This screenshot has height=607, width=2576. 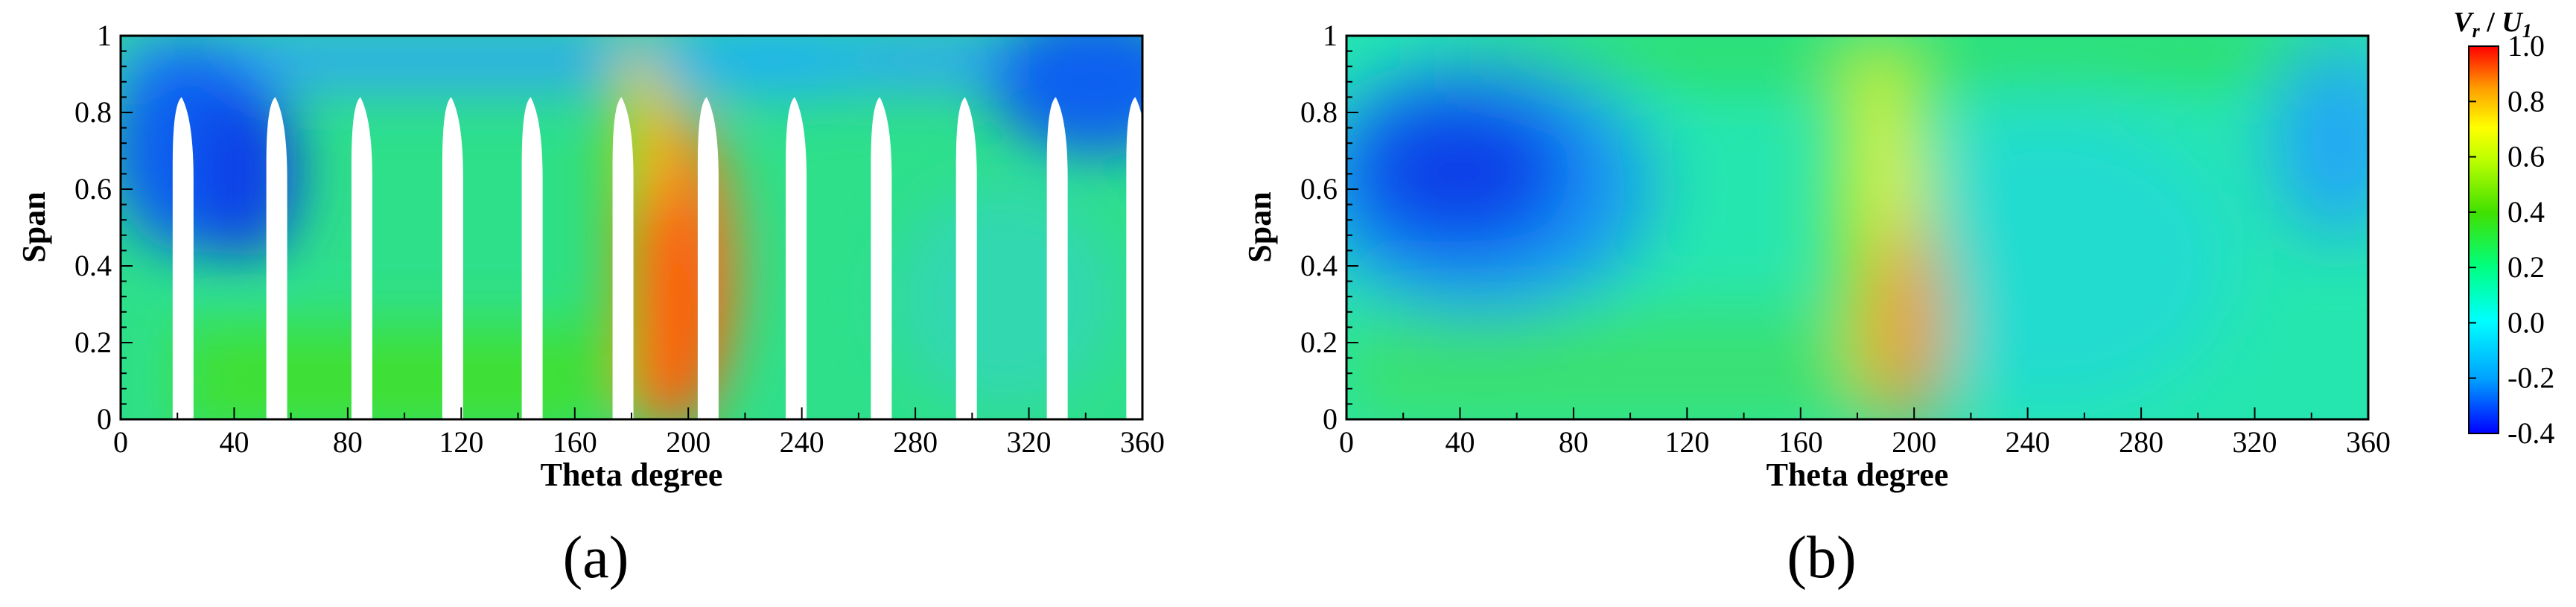 I want to click on panel-label-b: (b), so click(x=1821, y=558).